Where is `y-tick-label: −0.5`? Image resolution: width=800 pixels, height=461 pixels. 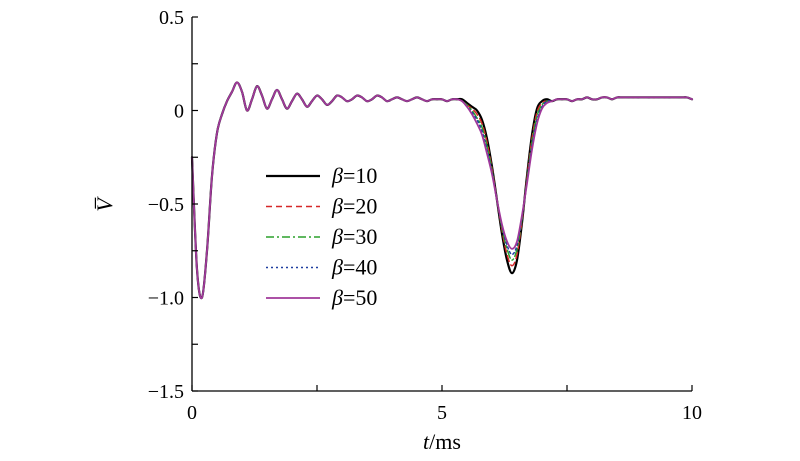 y-tick-label: −0.5 is located at coordinates (166, 205).